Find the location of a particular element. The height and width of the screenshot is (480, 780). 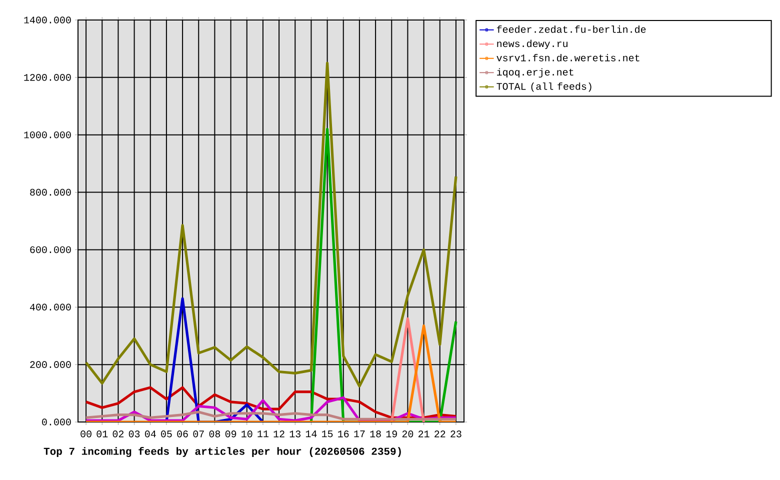

x-tick-label: 11 is located at coordinates (263, 434).